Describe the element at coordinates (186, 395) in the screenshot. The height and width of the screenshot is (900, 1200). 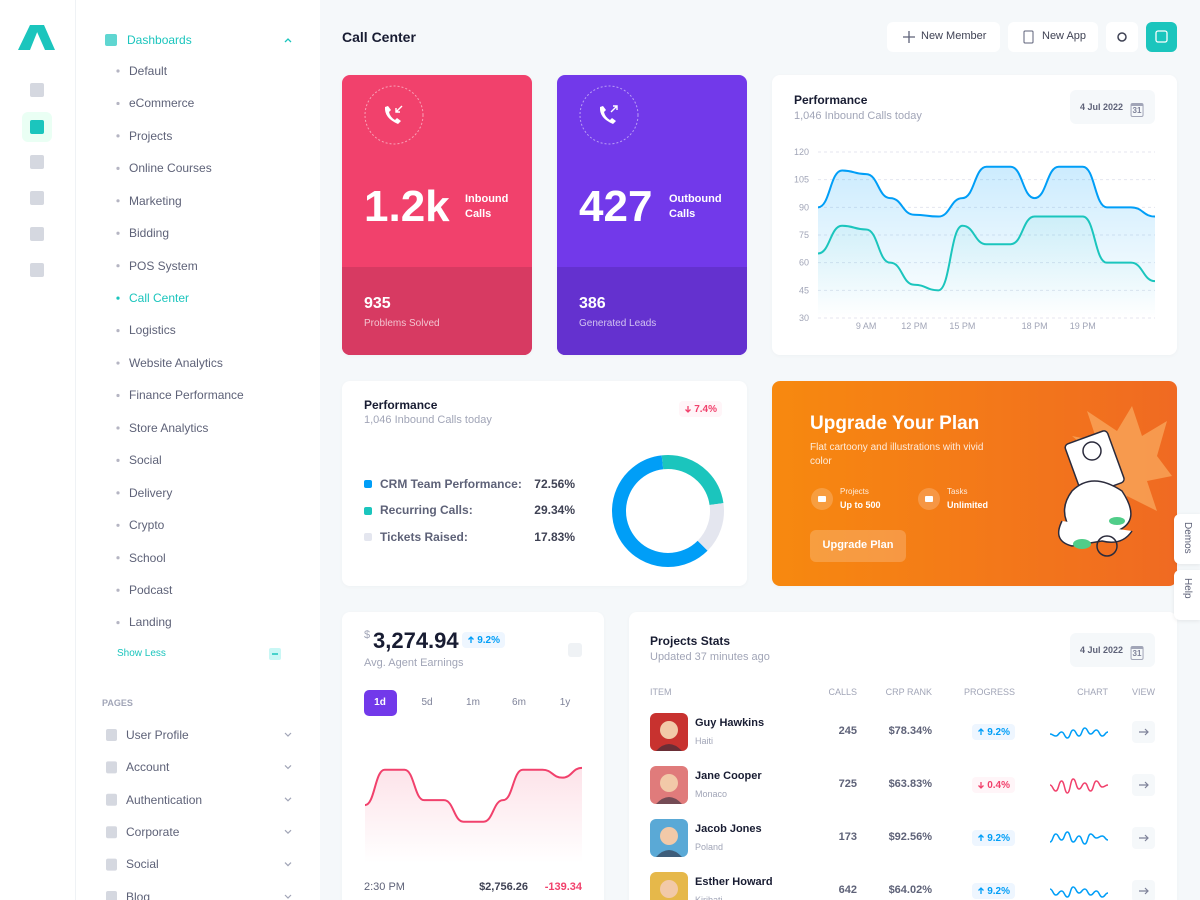
I see `menu-item: Finance Performance` at that location.